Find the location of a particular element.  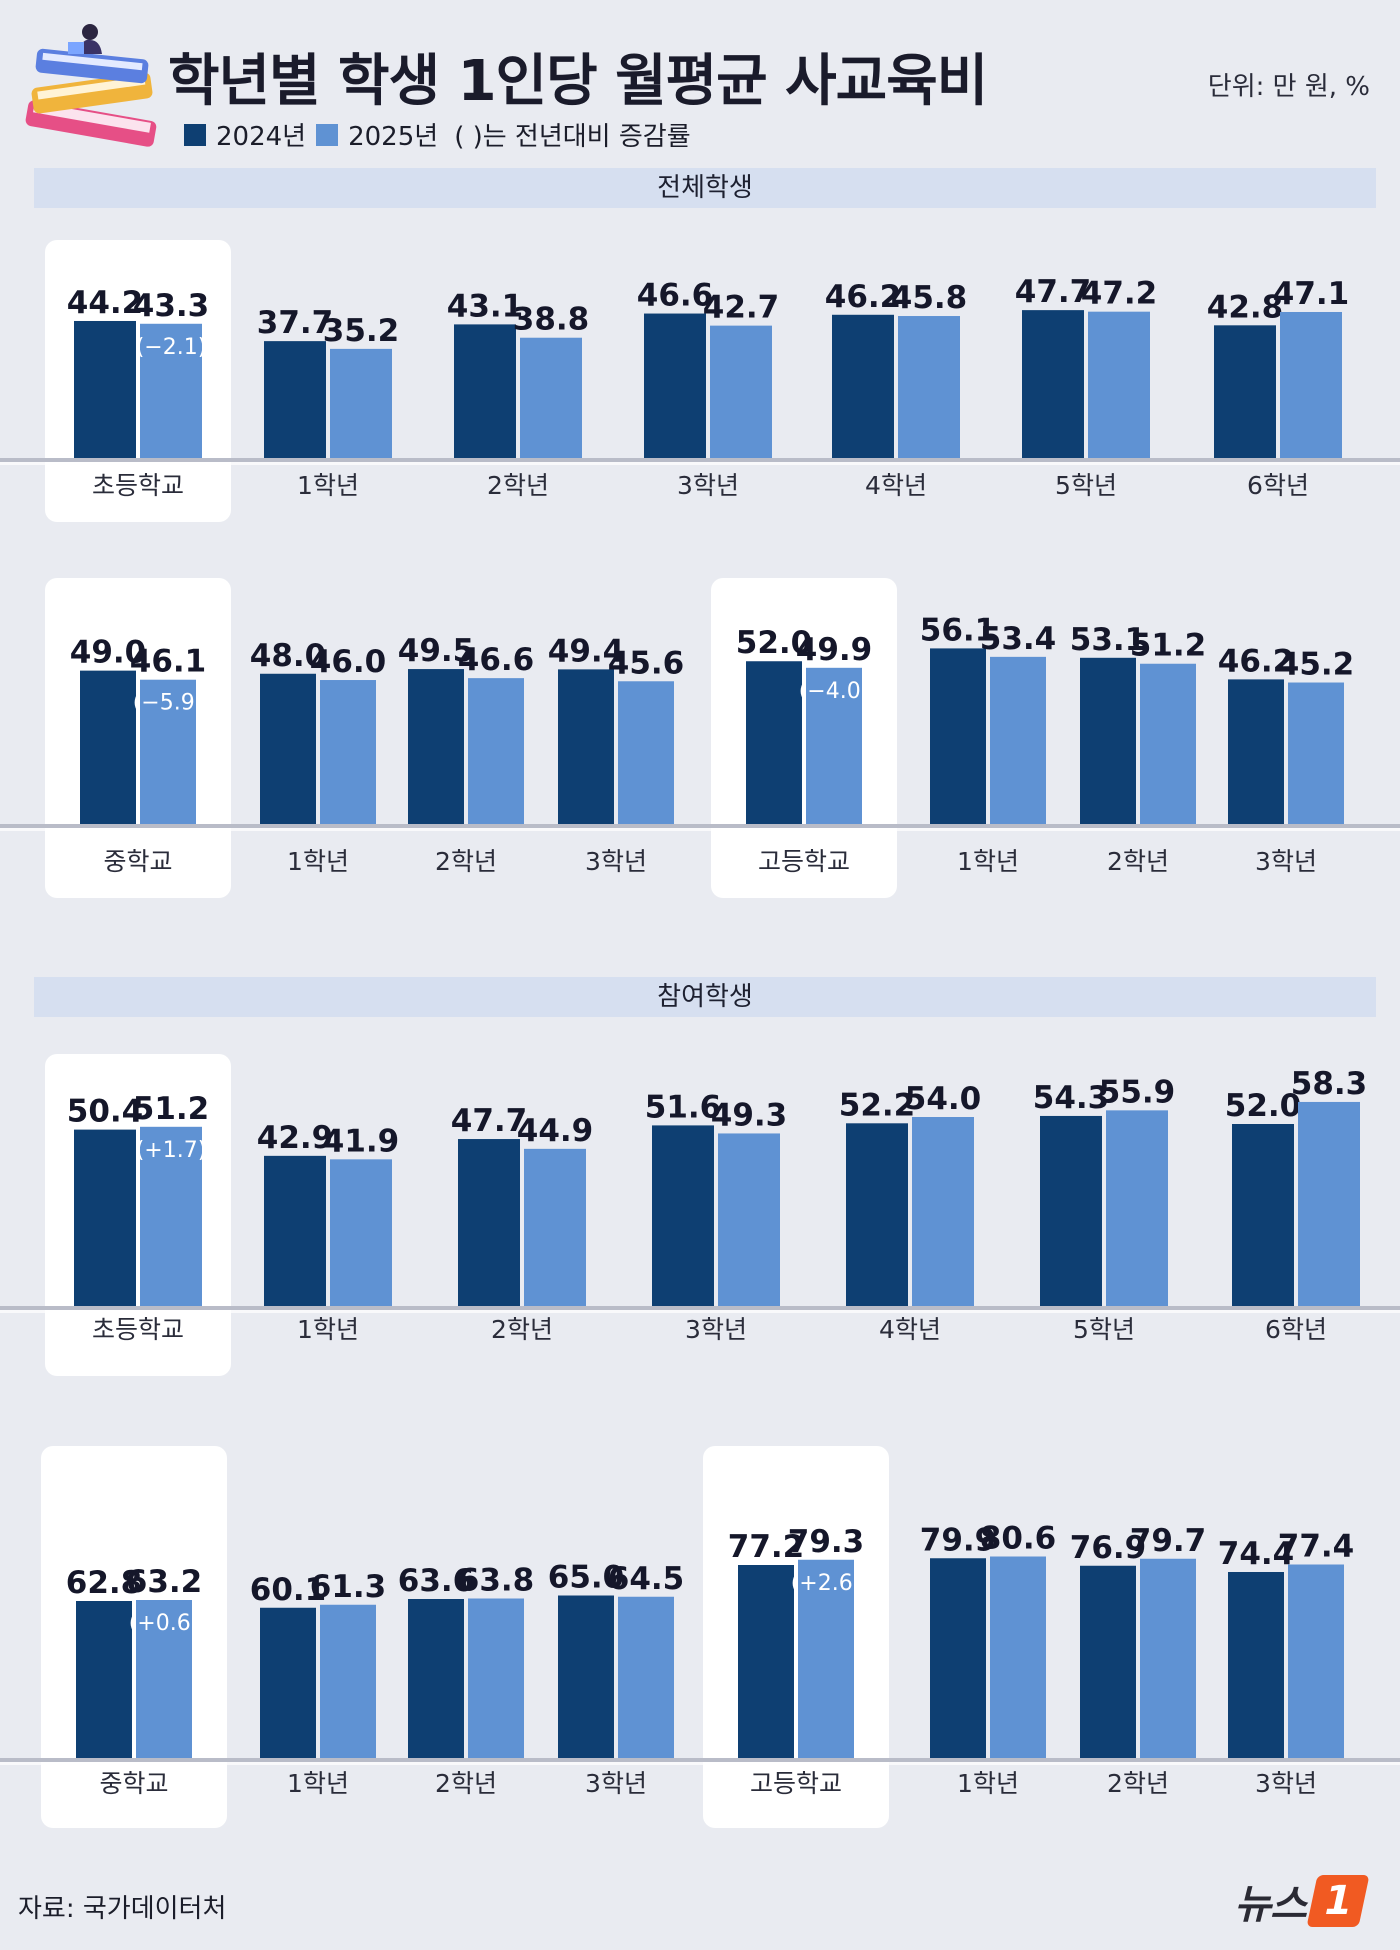

bar-0-6-2024 is located at coordinates (1245, 391).